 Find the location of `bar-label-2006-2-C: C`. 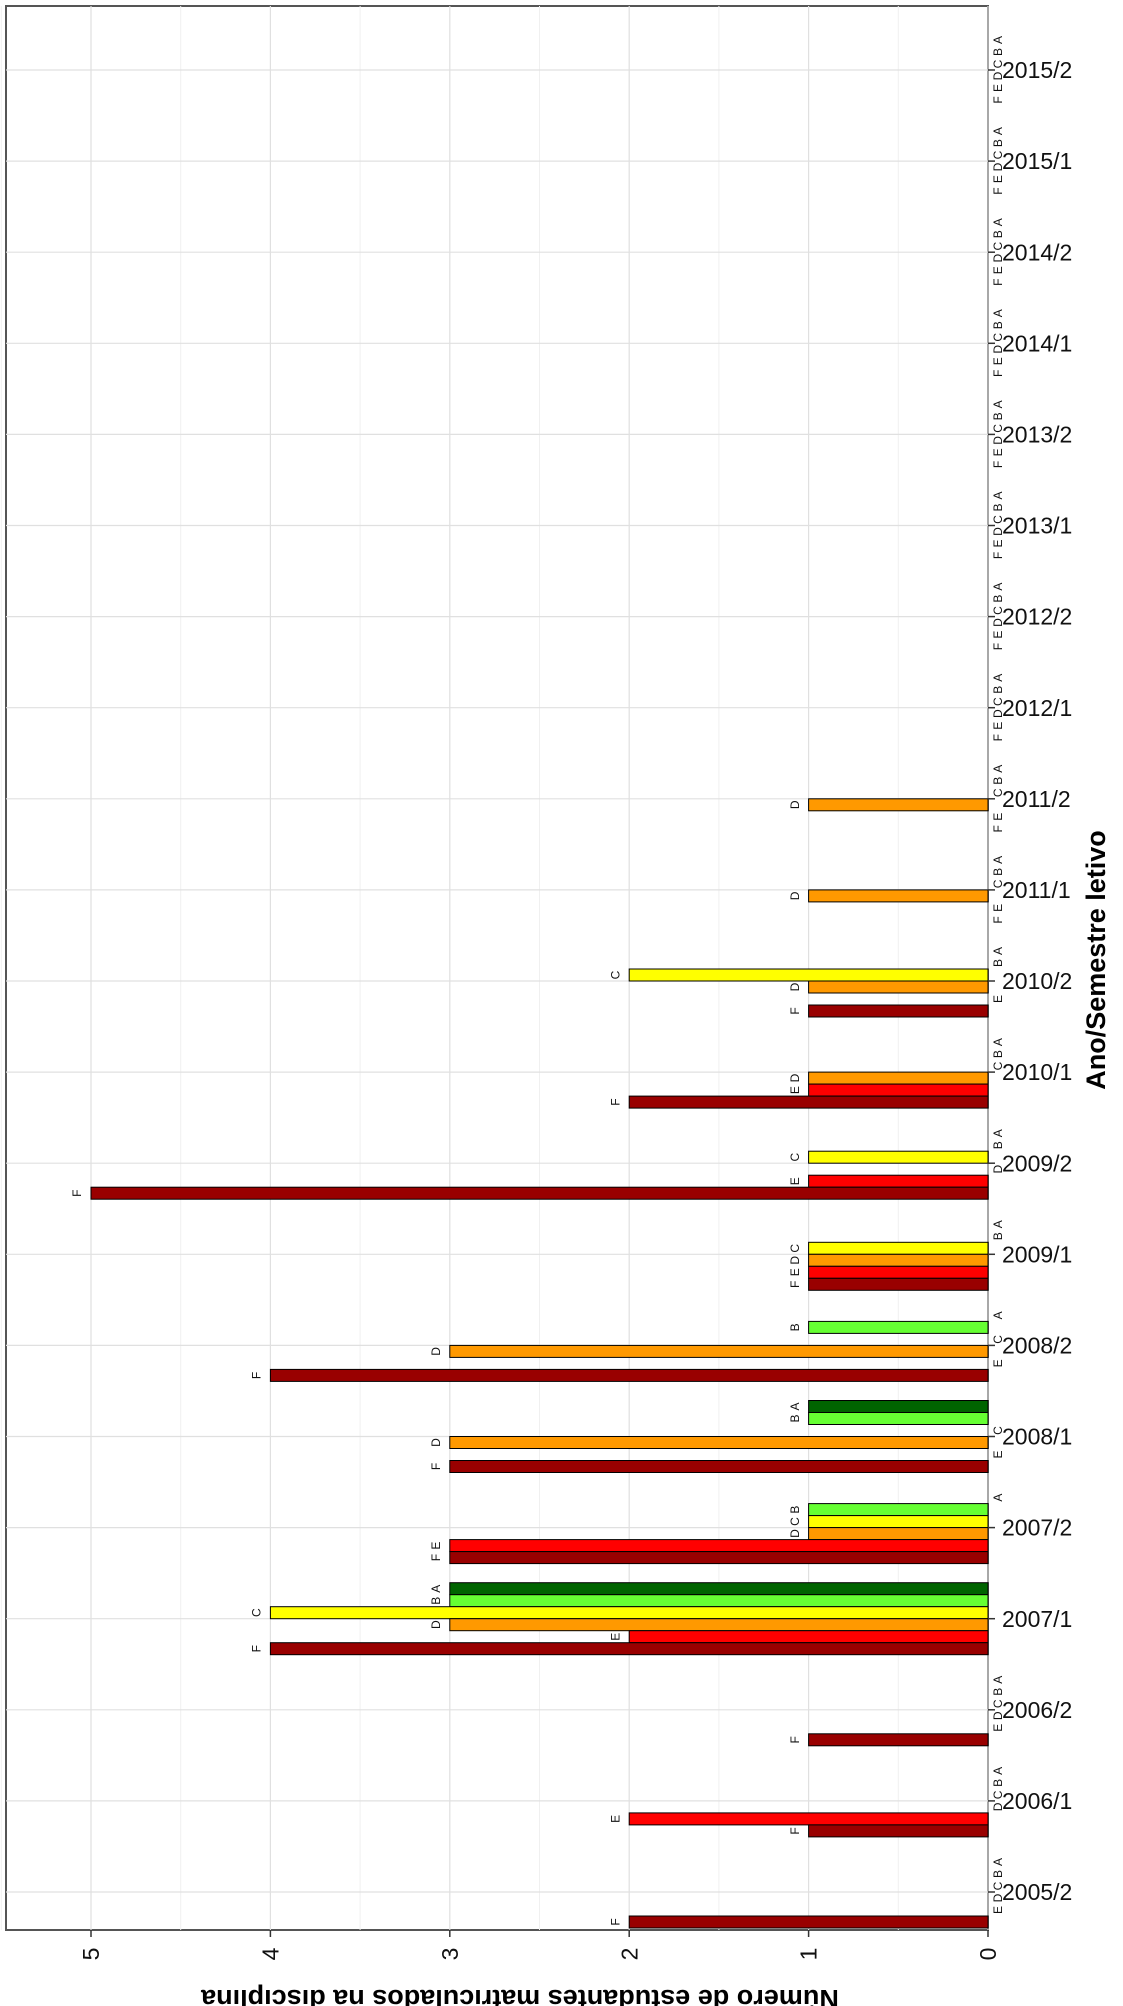

bar-label-2006-2-C: C is located at coordinates (998, 1703).